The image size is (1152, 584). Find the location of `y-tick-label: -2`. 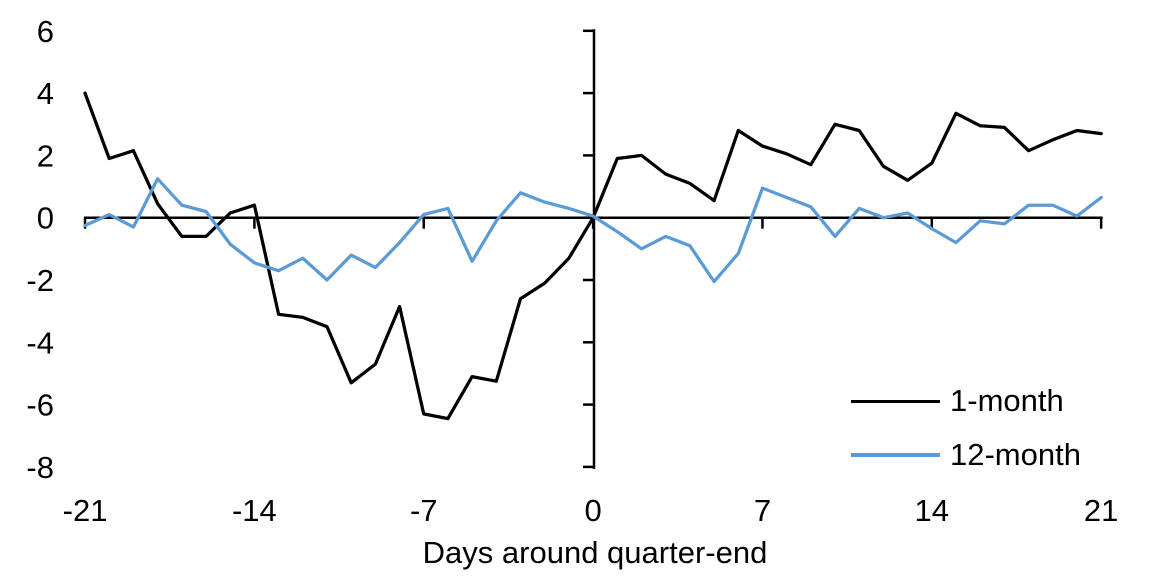

y-tick-label: -2 is located at coordinates (40, 280).